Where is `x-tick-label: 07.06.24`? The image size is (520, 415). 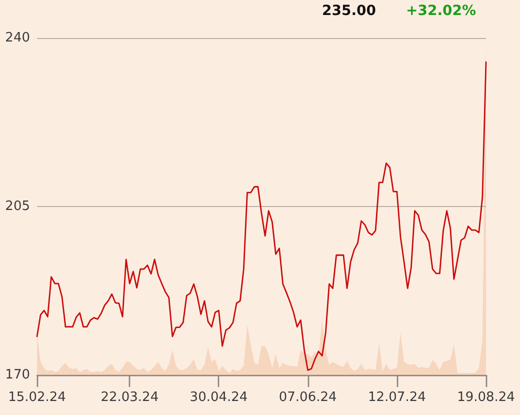
x-tick-label: 07.06.24 is located at coordinates (307, 397).